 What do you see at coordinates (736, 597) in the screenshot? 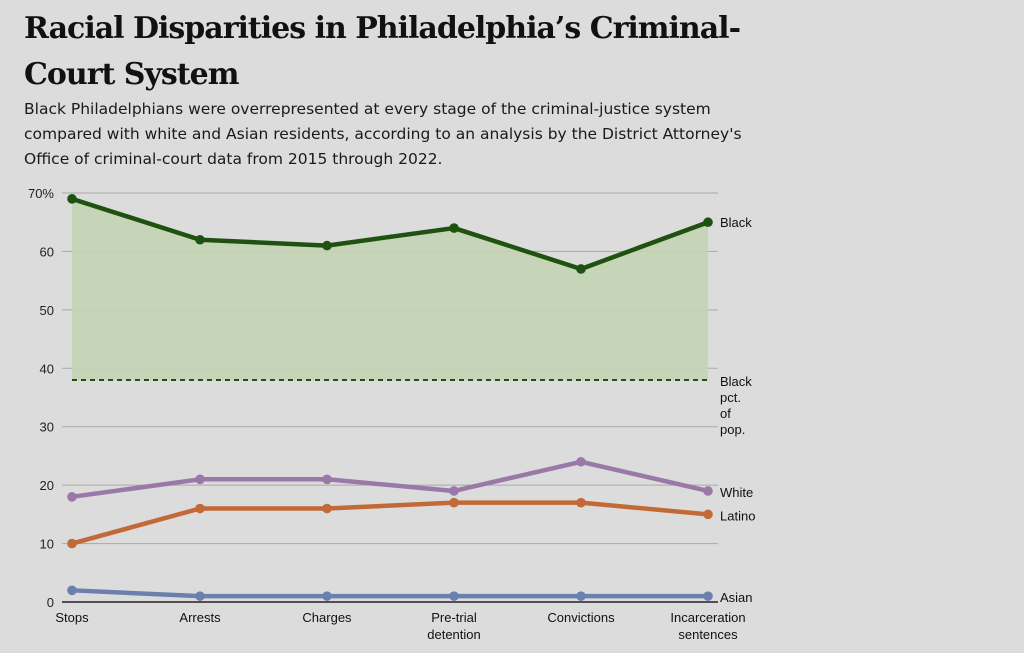
I see `asian-series-label: Asian` at bounding box center [736, 597].